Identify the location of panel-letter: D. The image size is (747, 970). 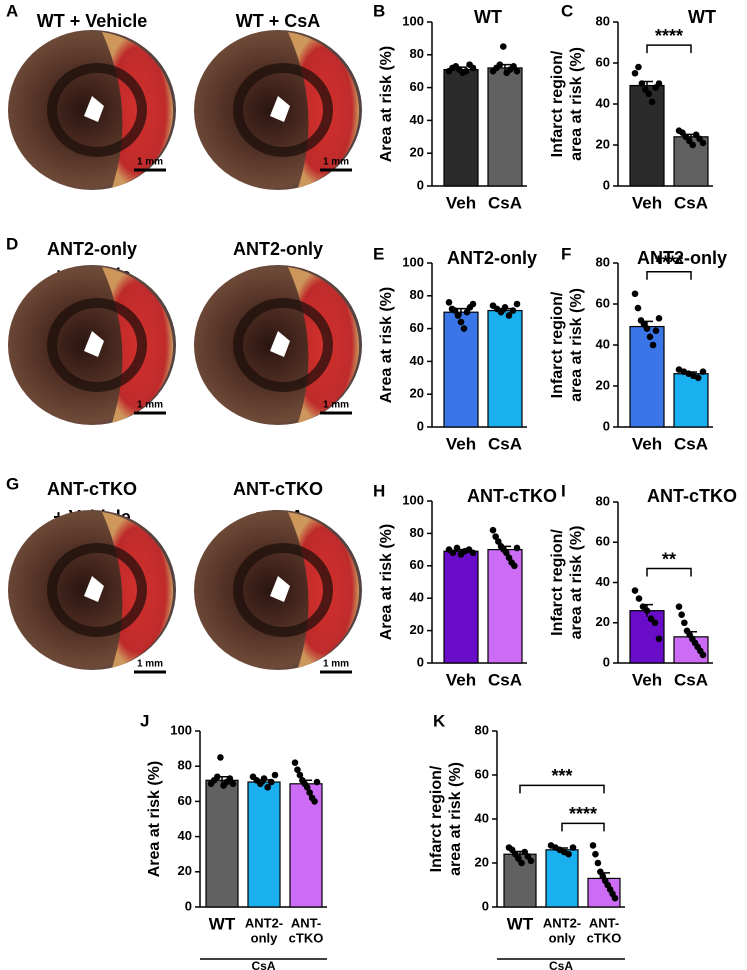
(12, 243).